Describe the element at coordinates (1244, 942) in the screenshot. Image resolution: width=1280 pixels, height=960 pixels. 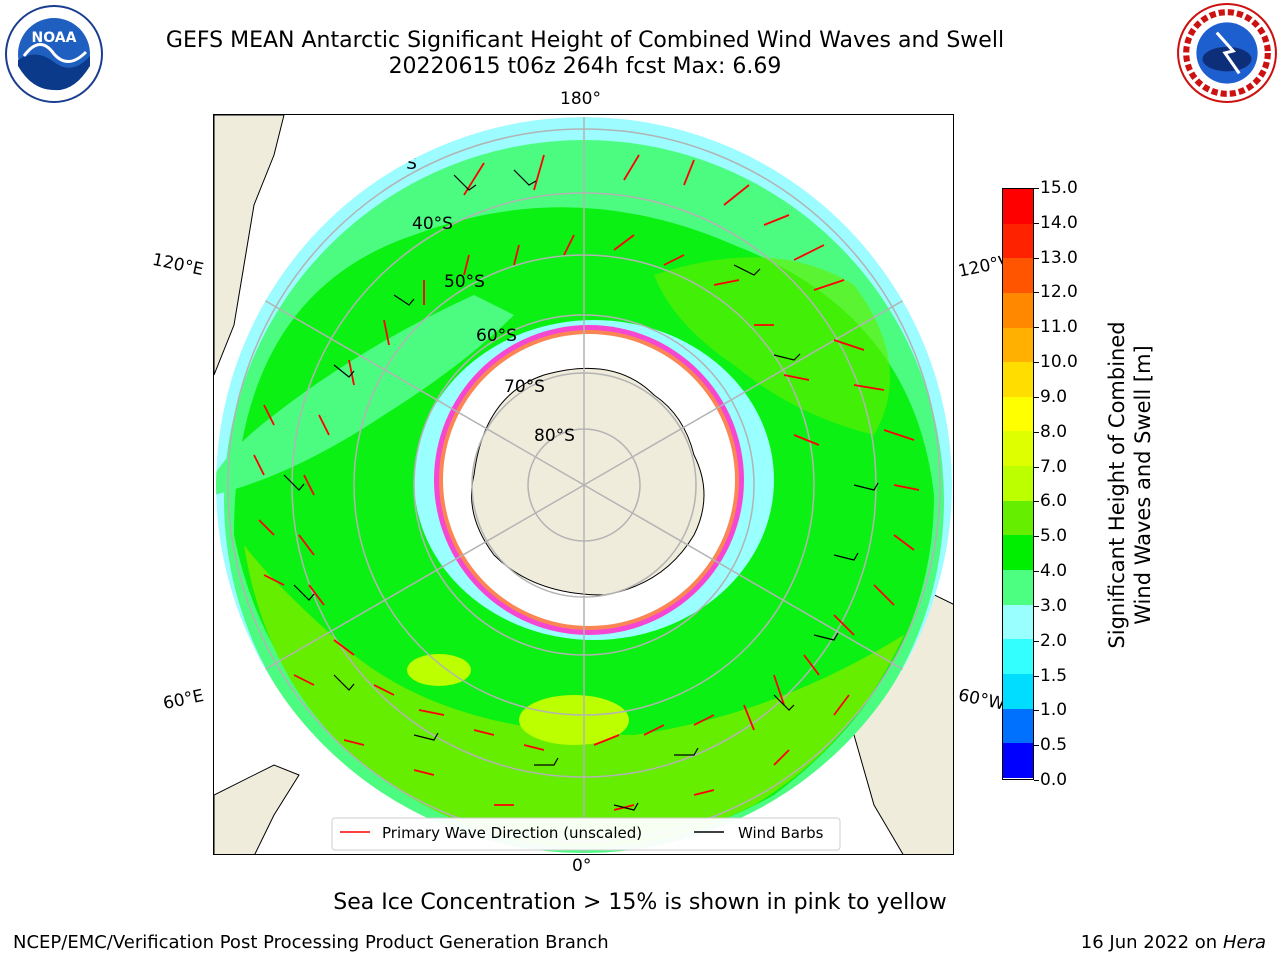
I see `footer-machine-name: Hera` at that location.